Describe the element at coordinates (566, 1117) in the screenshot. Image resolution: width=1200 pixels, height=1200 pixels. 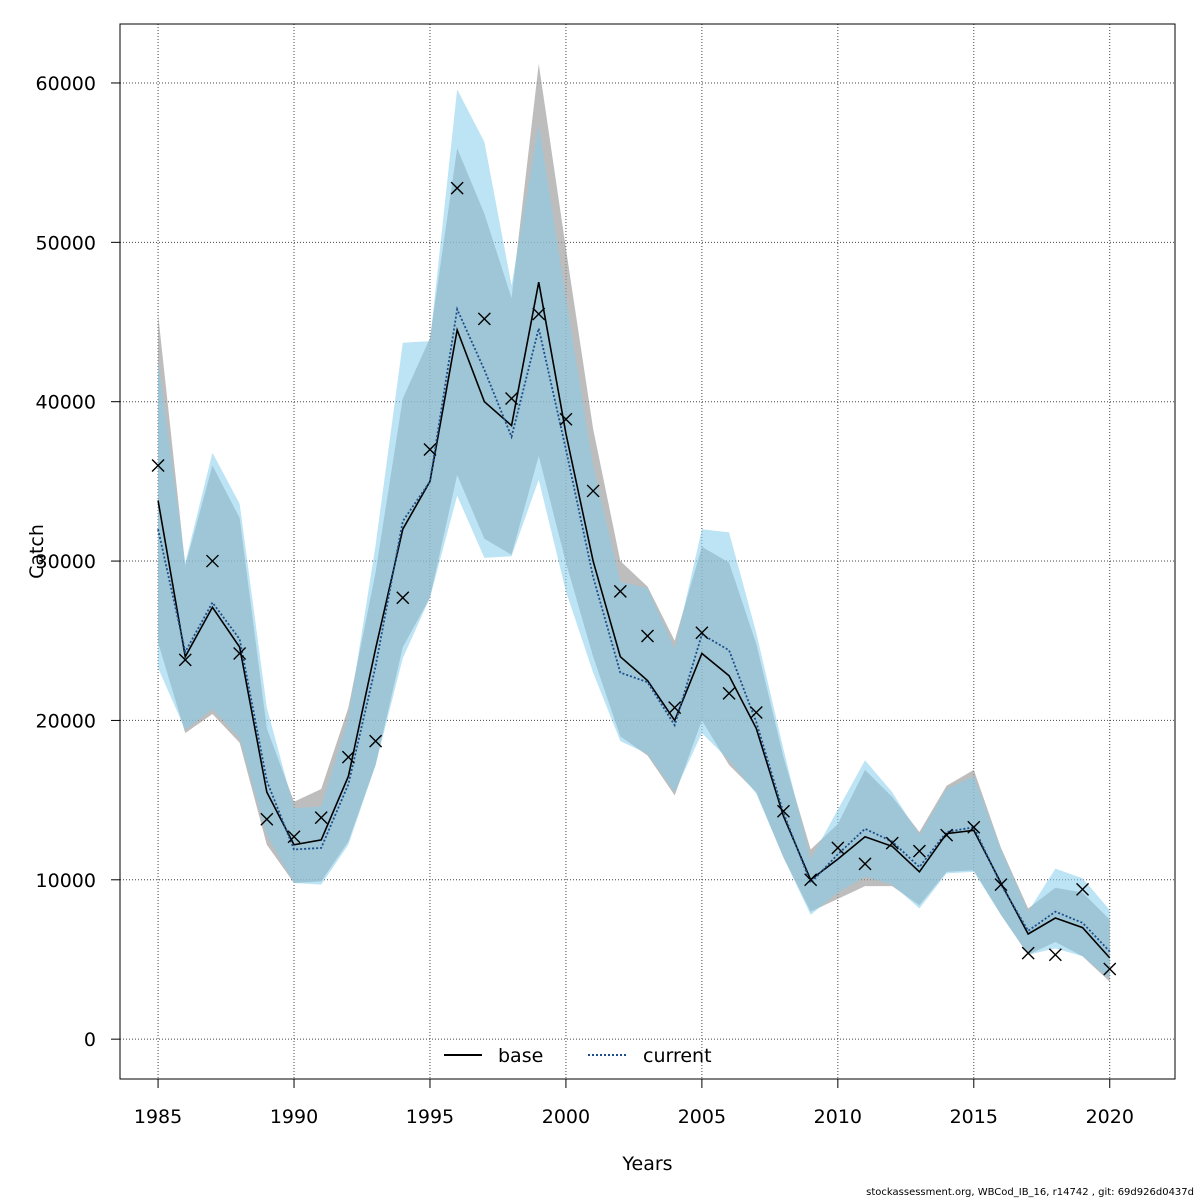
I see `x-tick-label: 2000` at that location.